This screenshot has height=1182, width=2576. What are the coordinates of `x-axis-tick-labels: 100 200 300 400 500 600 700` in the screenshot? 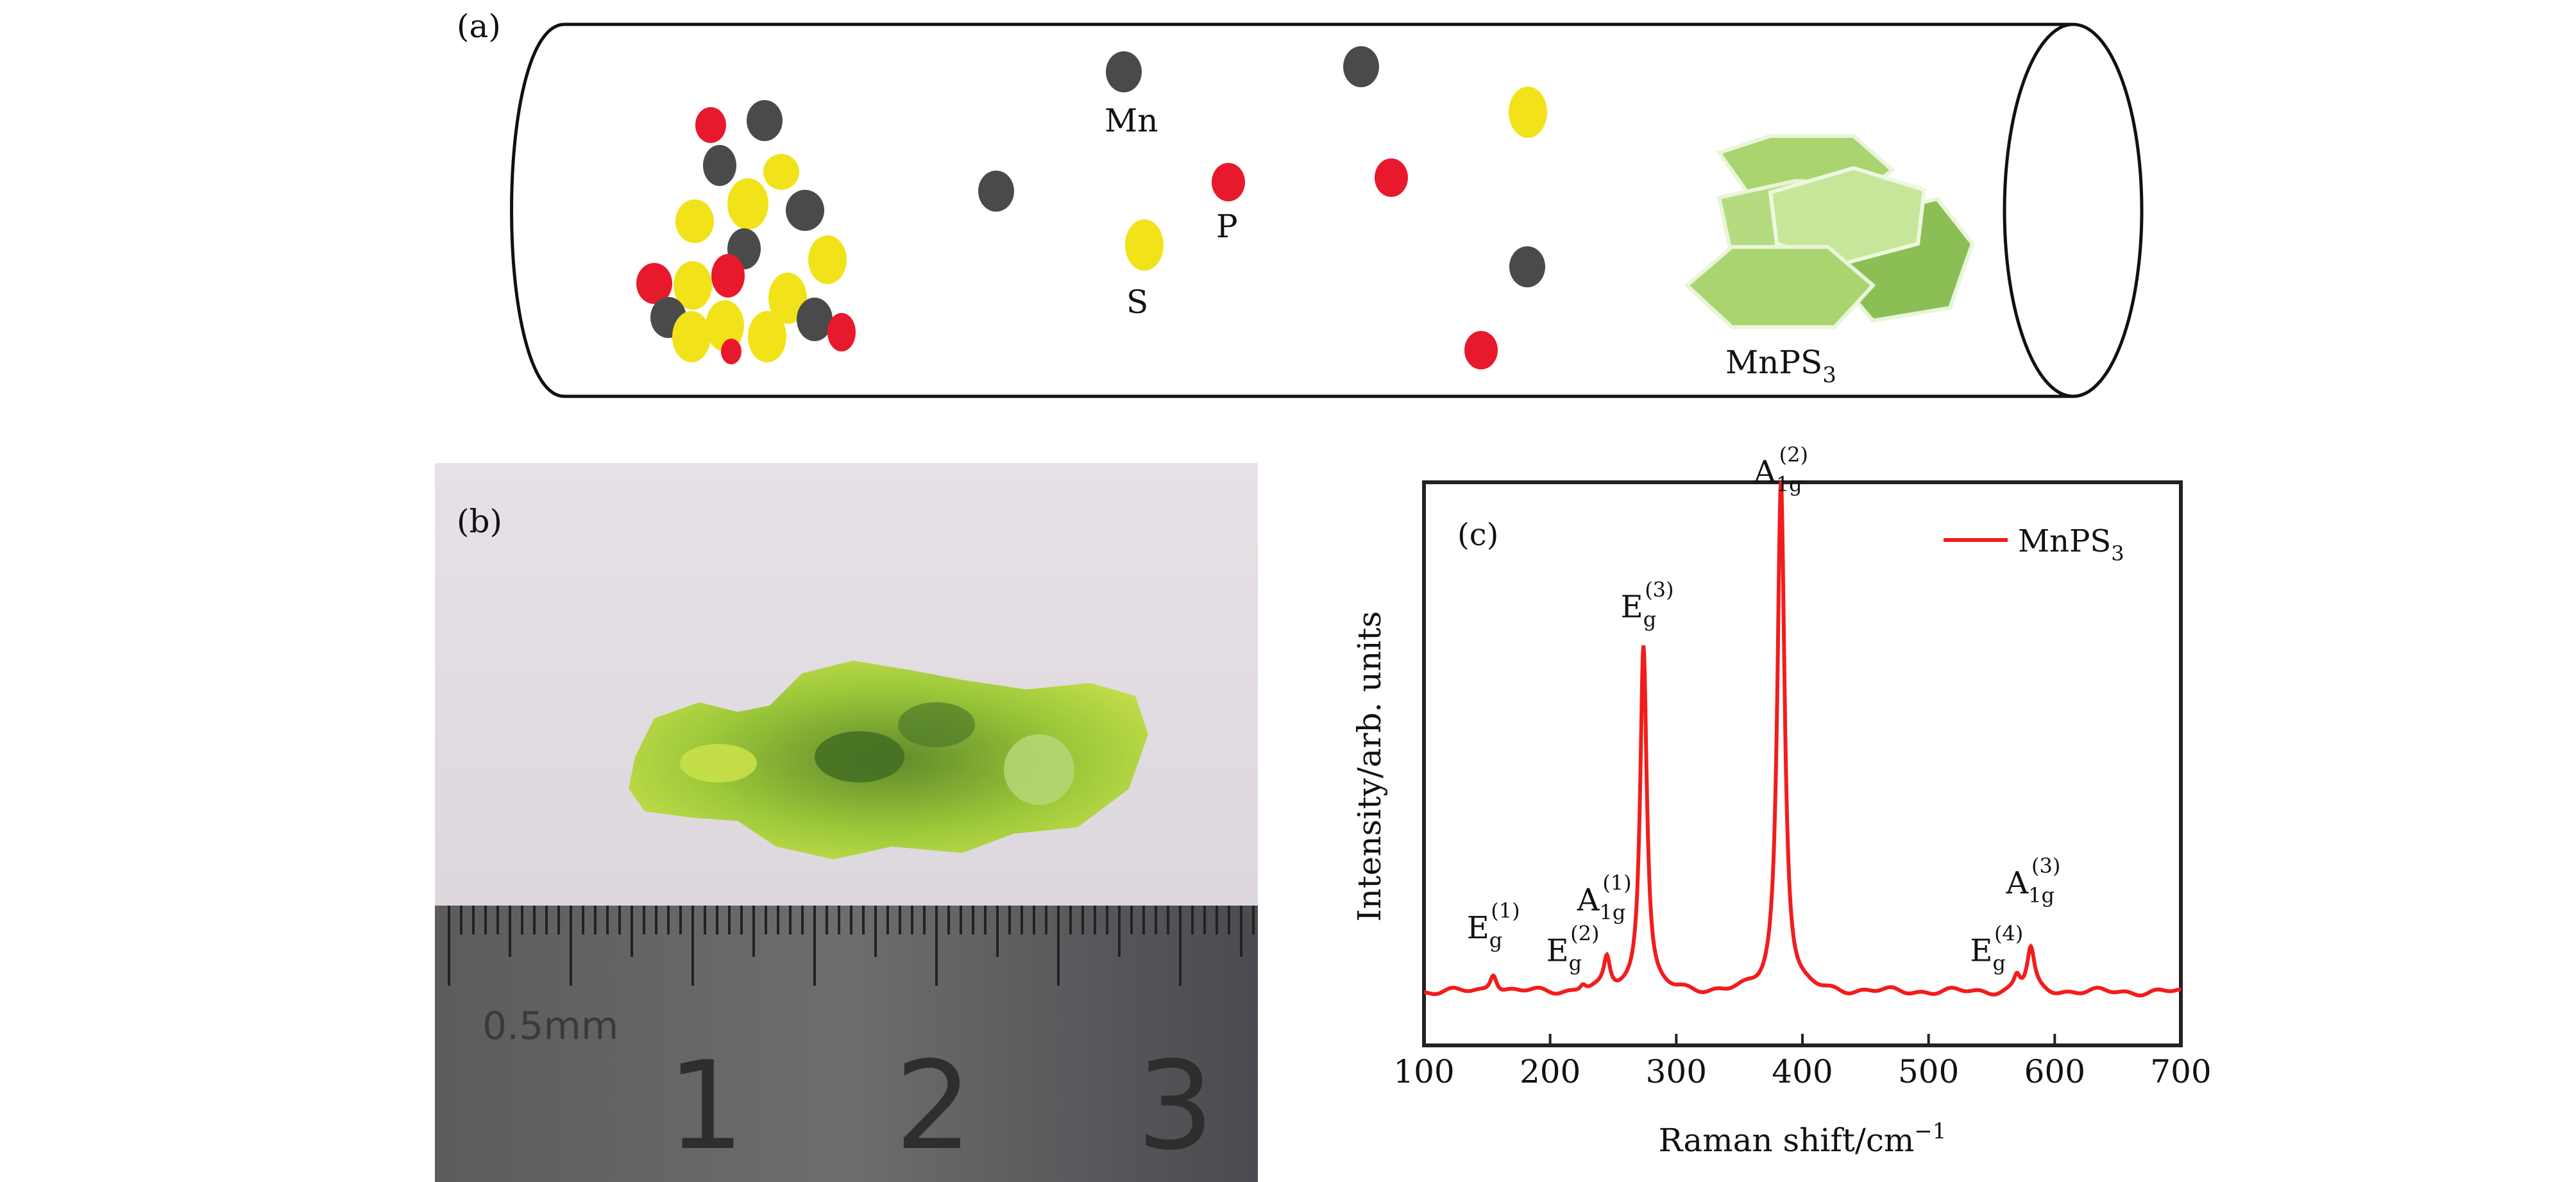 It's located at (1802, 1071).